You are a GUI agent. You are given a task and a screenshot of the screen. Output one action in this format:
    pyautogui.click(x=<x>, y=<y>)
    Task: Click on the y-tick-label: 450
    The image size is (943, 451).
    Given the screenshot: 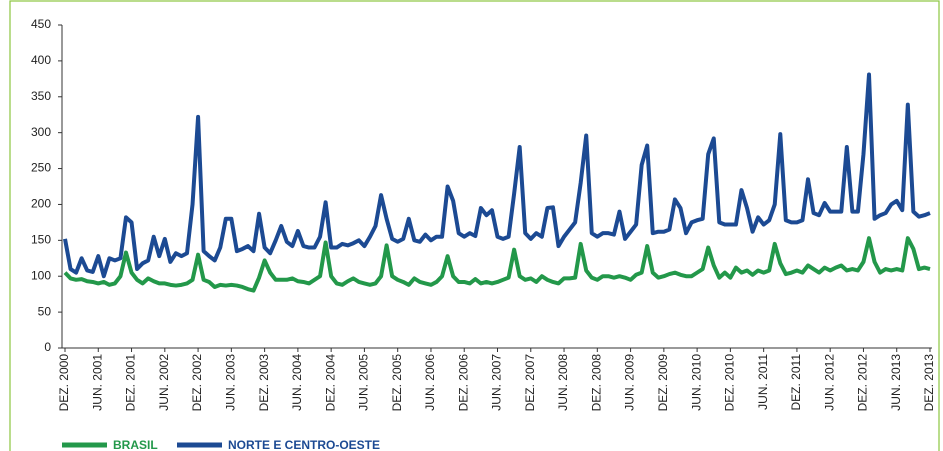 What is the action you would take?
    pyautogui.click(x=41, y=24)
    